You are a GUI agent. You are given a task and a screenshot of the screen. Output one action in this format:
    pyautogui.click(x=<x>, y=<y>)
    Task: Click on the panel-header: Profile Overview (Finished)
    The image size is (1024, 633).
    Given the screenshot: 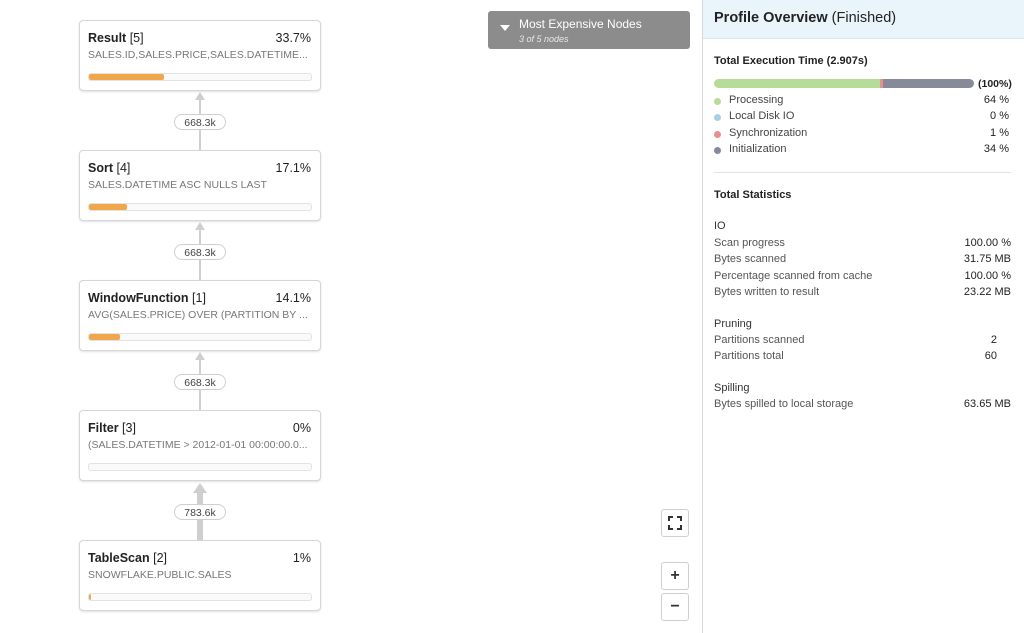 What is the action you would take?
    pyautogui.click(x=863, y=19)
    